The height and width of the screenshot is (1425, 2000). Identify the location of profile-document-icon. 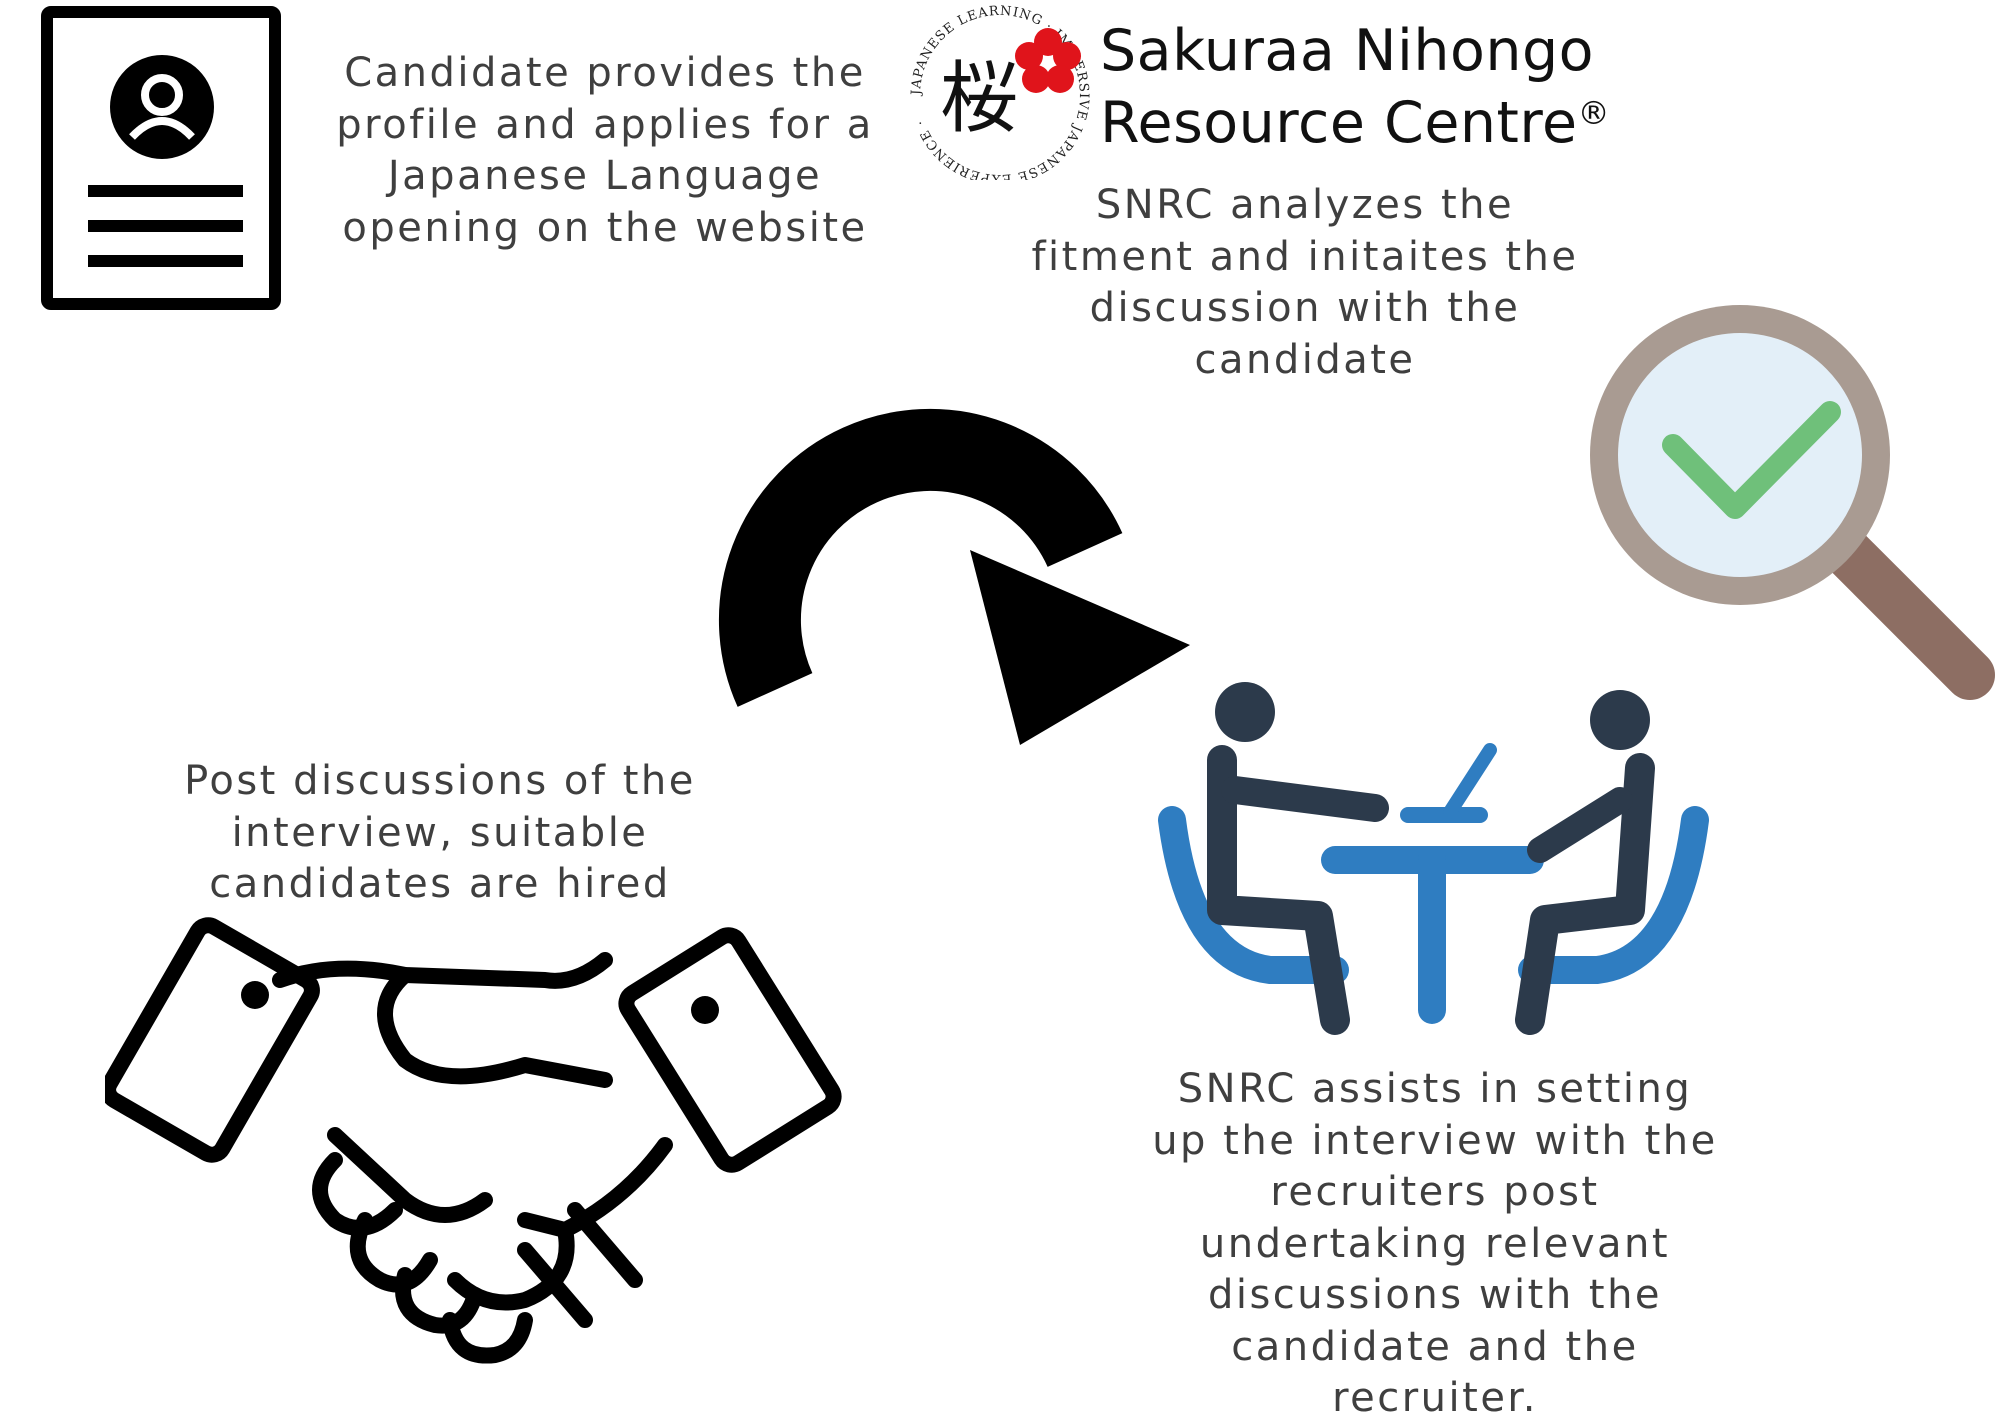
(165, 162).